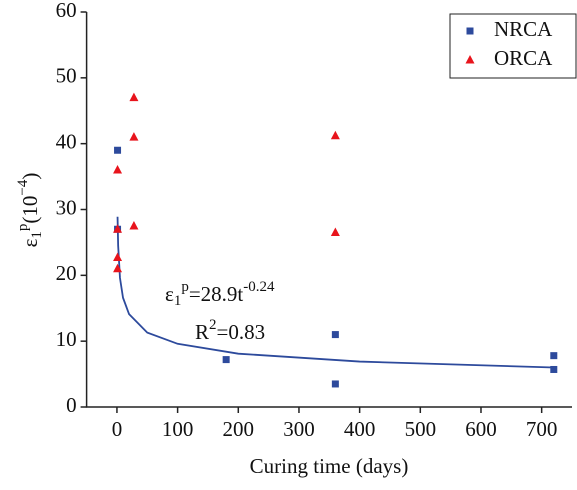  What do you see at coordinates (71, 405) in the screenshot?
I see `y-tick-label: 0` at bounding box center [71, 405].